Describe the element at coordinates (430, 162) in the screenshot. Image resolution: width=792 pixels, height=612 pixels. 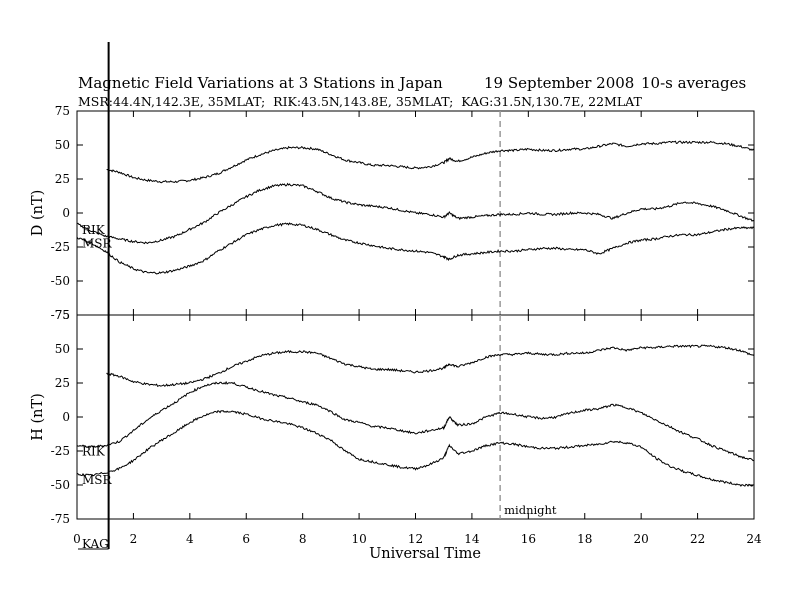
I see `series-kag-D` at that location.